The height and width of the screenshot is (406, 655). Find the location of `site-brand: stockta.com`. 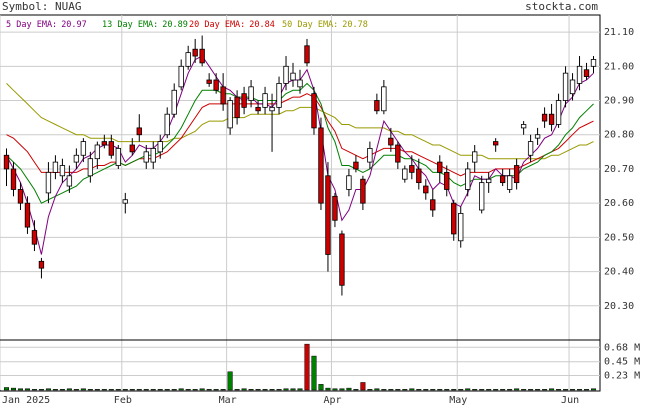

site-brand: stockta.com is located at coordinates (561, 6).